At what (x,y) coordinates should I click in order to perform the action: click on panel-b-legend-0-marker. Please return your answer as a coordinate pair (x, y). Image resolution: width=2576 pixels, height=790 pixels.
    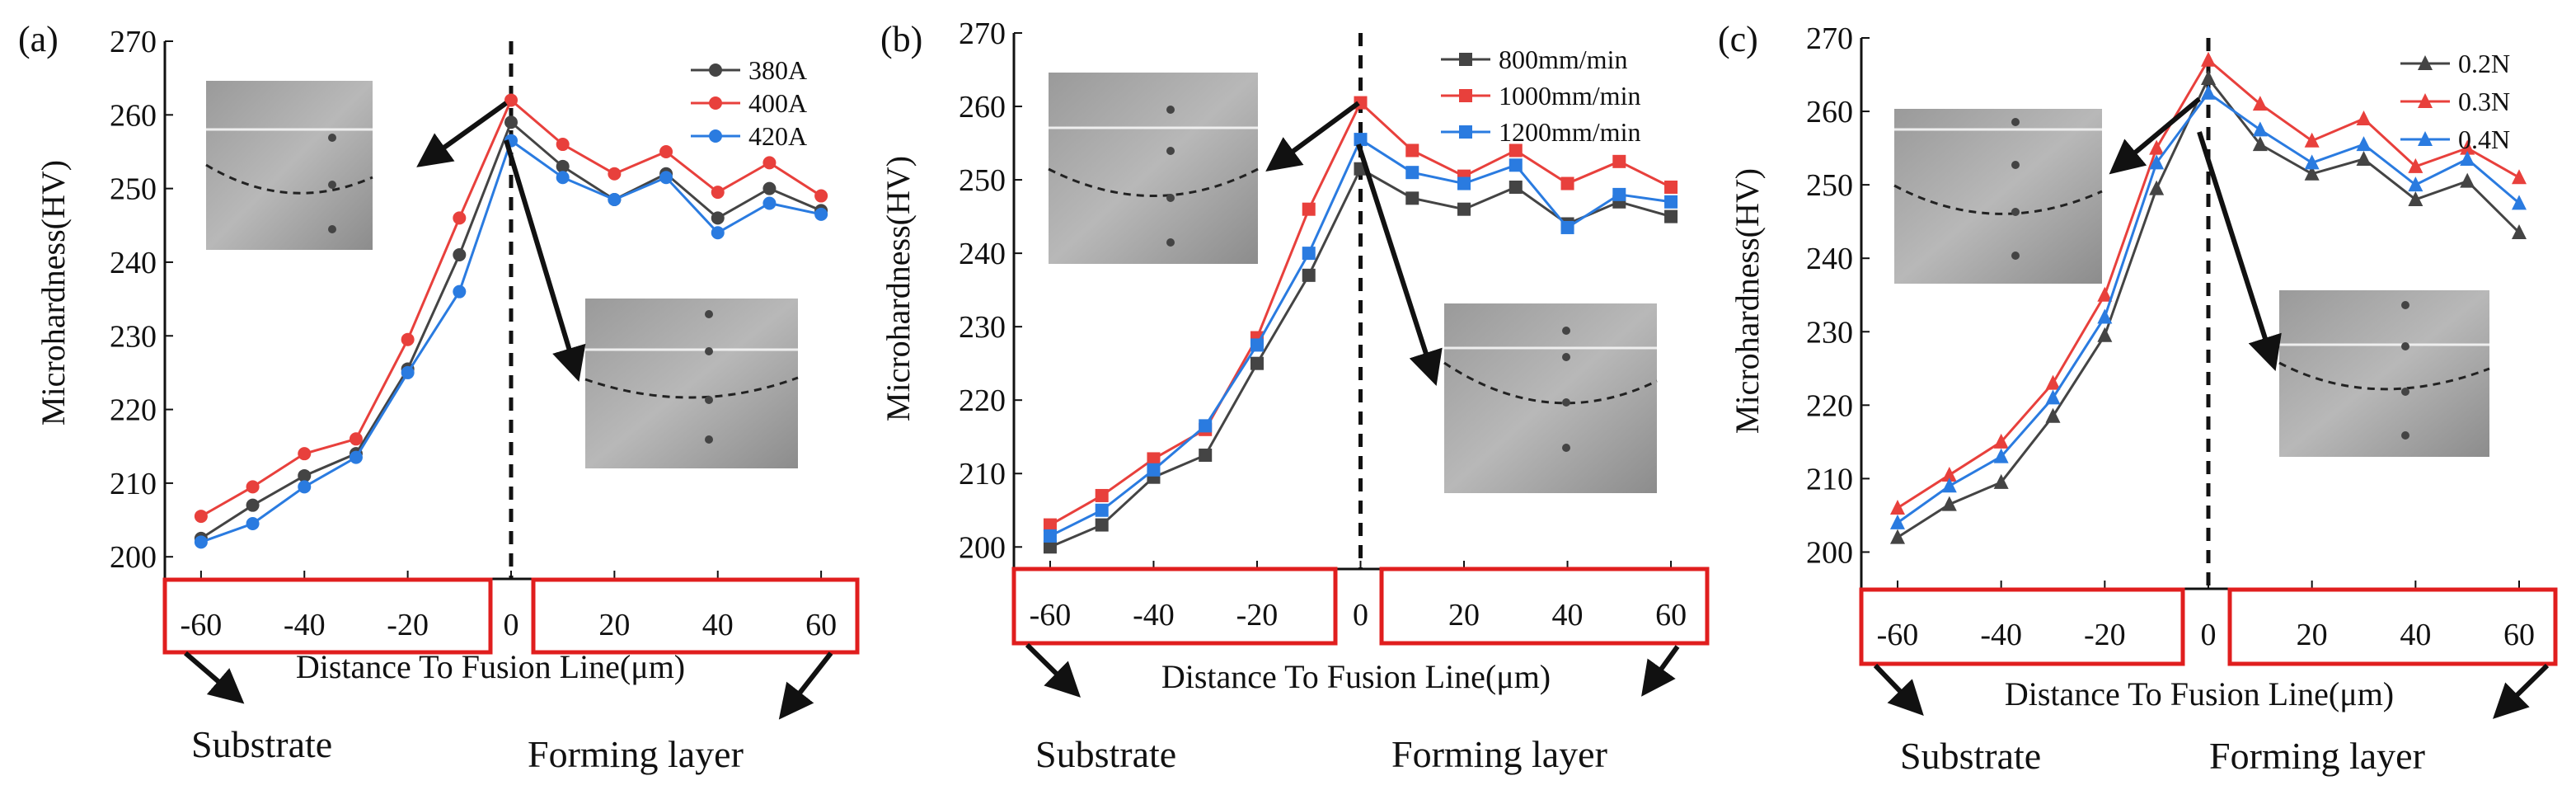
    Looking at the image, I should click on (1466, 59).